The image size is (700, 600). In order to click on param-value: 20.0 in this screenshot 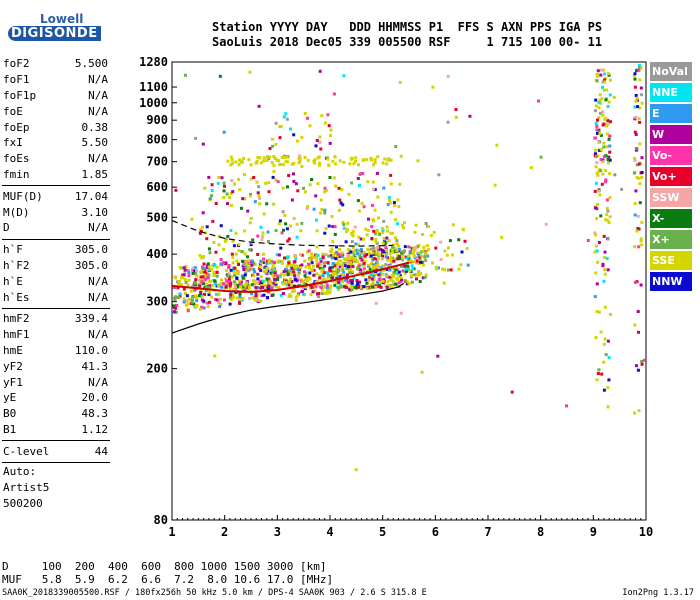, I will do `click(95, 398)`.